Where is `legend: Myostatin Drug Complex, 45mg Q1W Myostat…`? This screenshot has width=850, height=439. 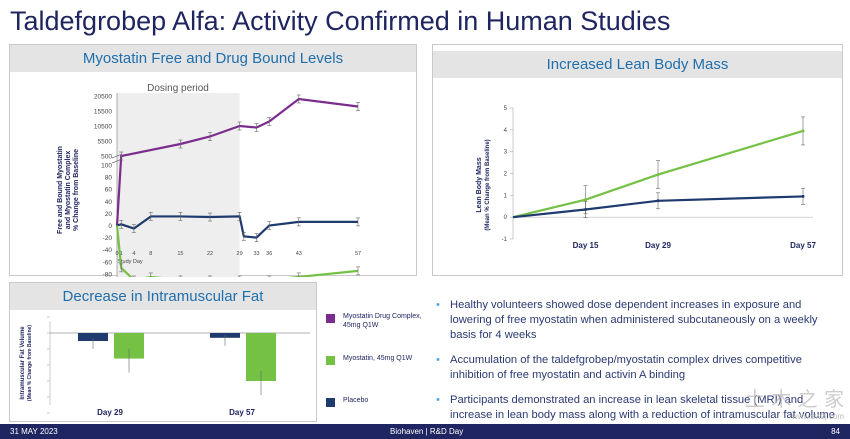
legend: Myostatin Drug Complex, 45mg Q1W Myostat… is located at coordinates (376, 375).